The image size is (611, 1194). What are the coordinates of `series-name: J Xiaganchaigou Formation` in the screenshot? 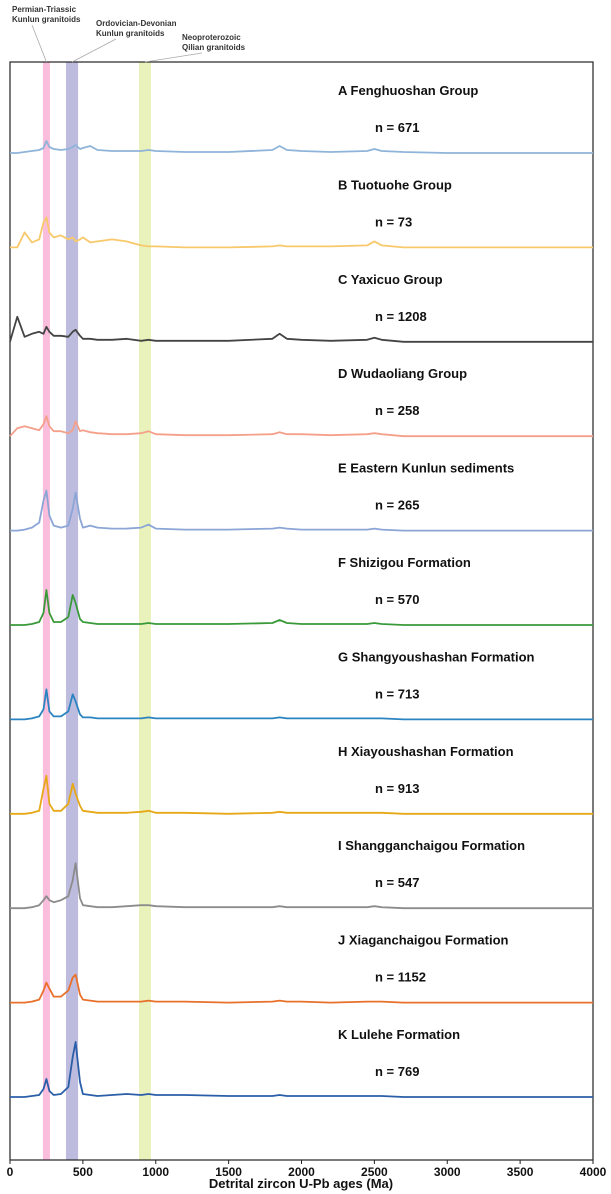 It's located at (423, 940).